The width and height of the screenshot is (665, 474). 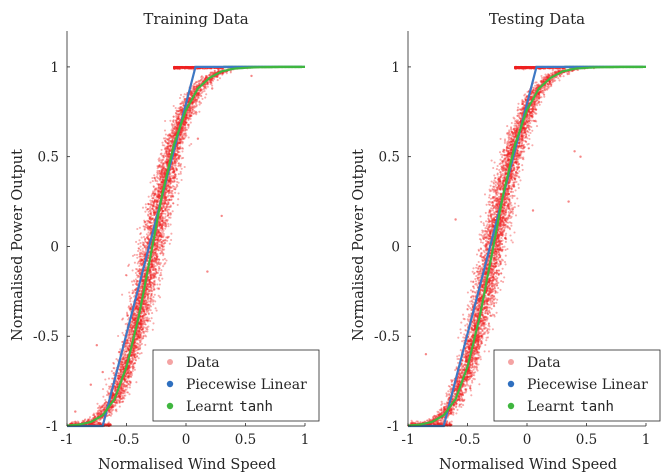 I want to click on y-axis-label: Normalised Power Output, so click(x=18, y=245).